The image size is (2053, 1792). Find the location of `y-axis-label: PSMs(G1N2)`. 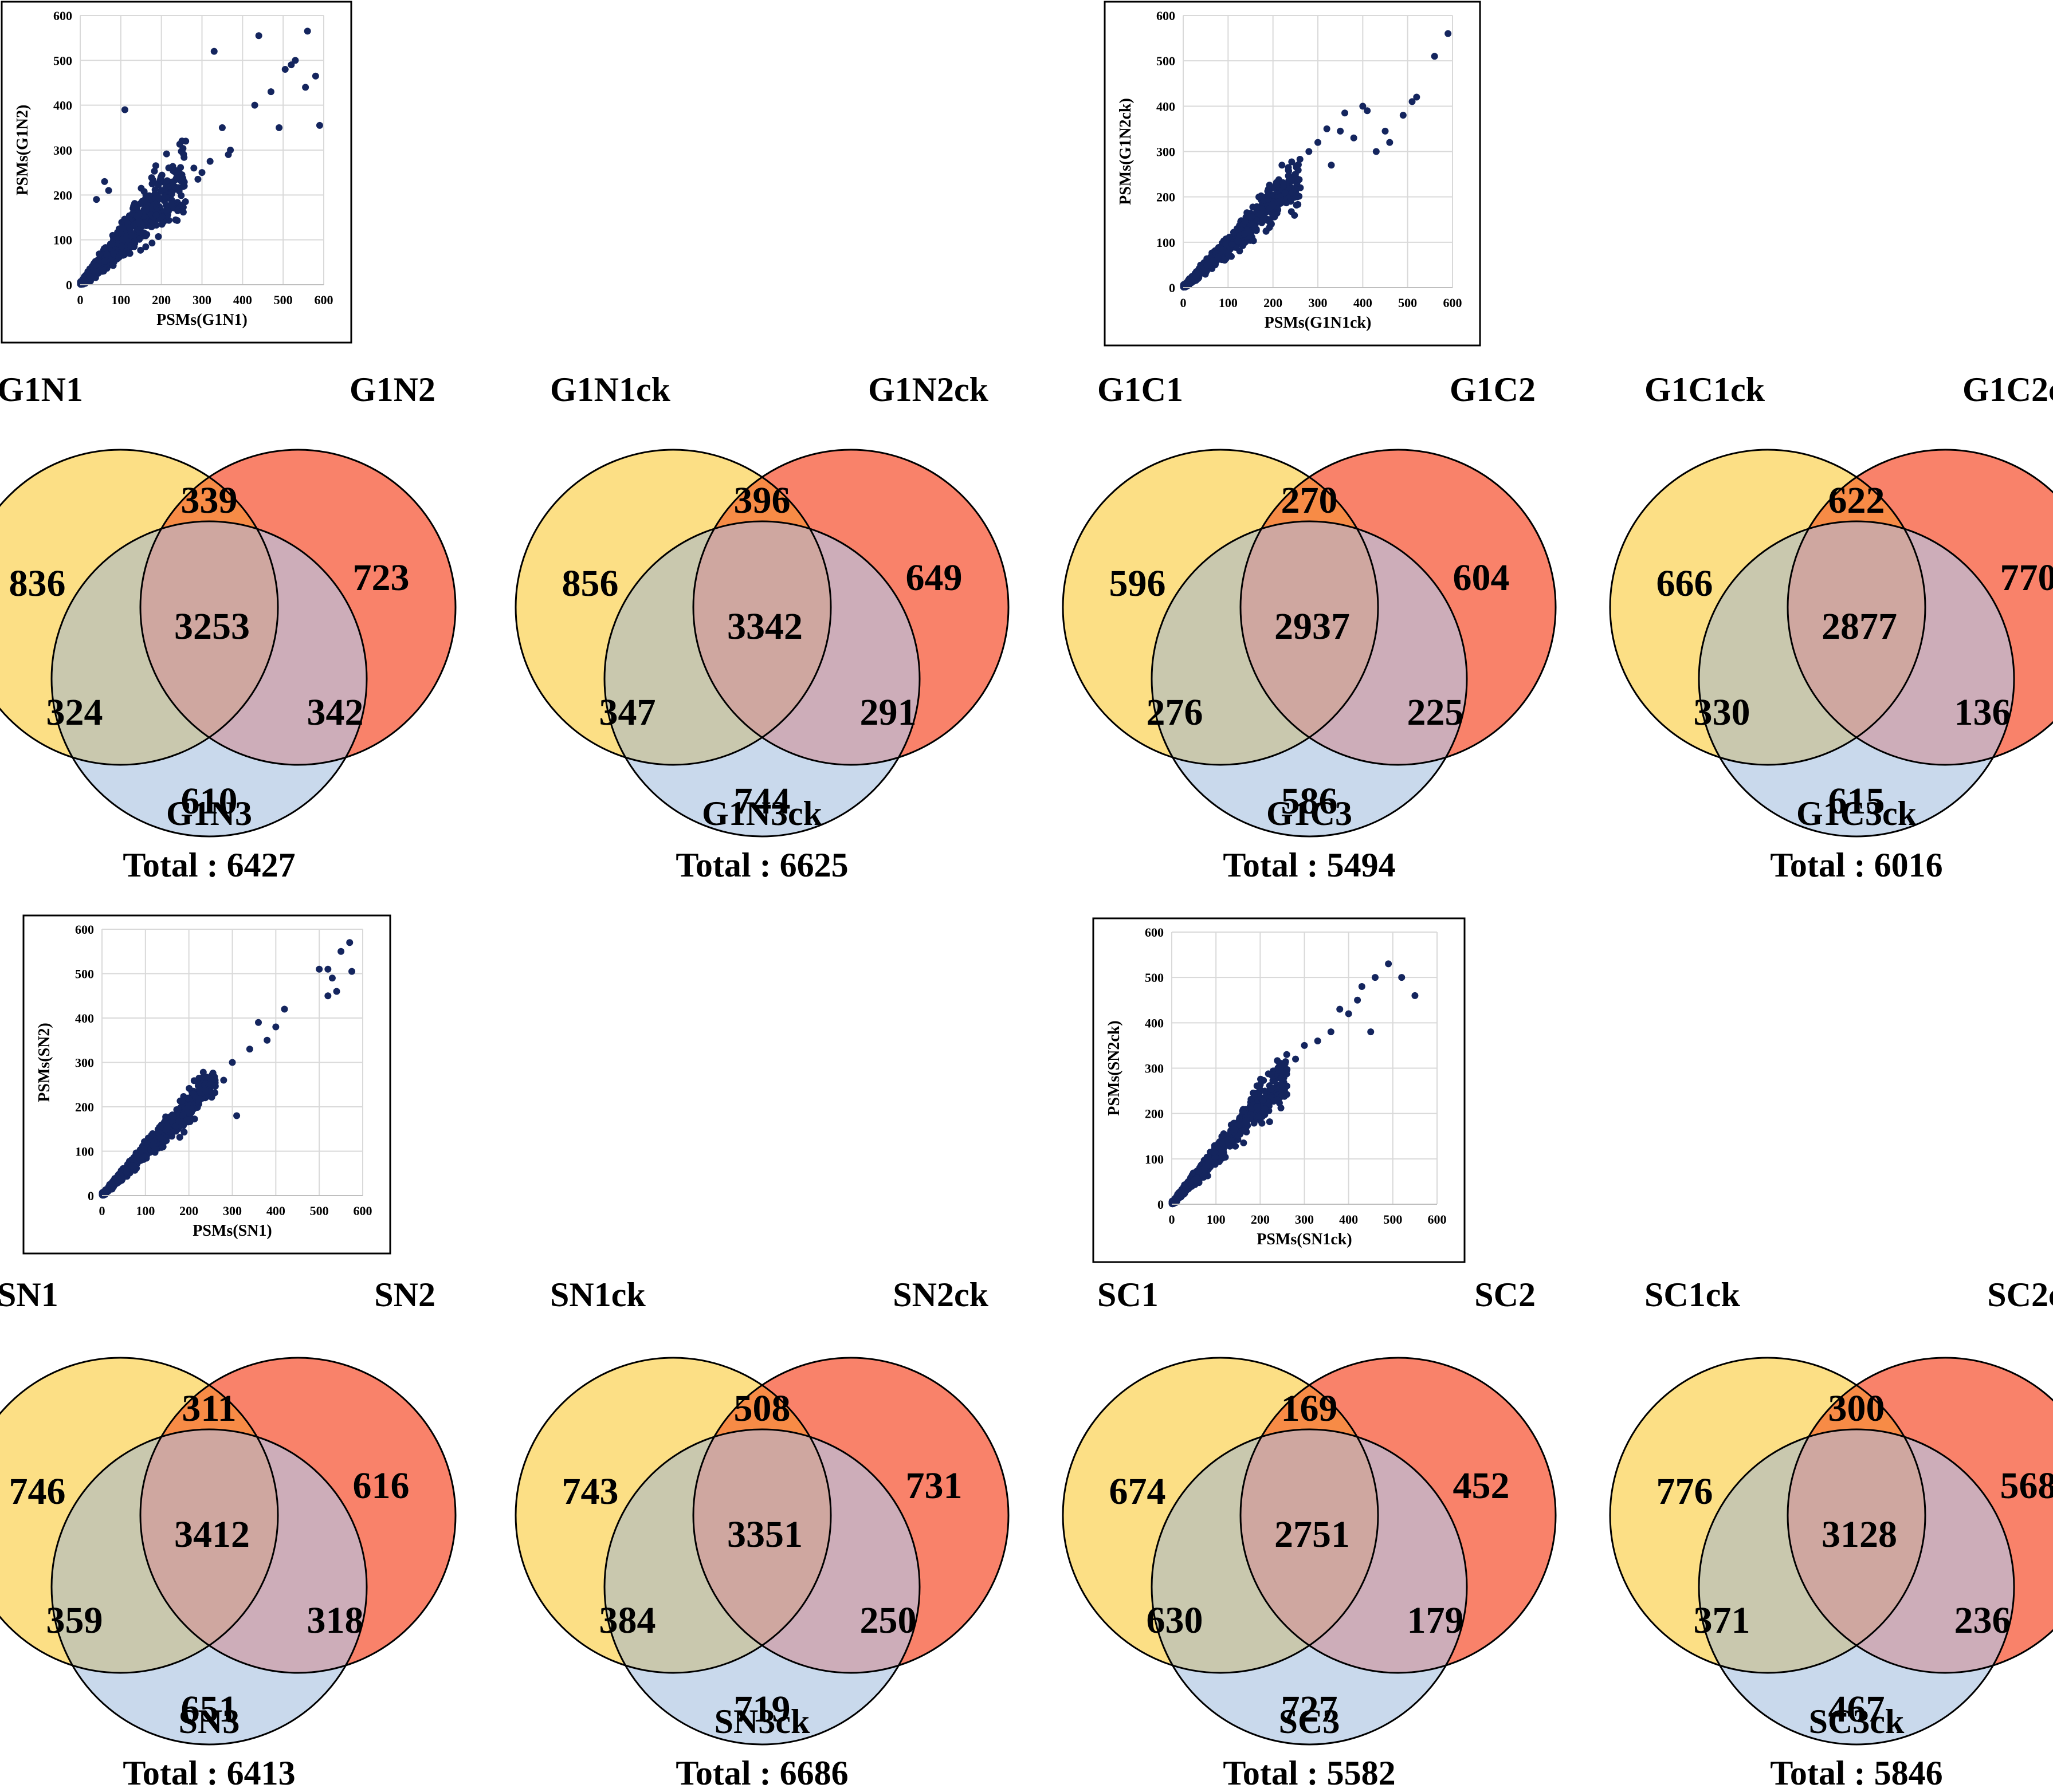

y-axis-label: PSMs(G1N2) is located at coordinates (23, 150).